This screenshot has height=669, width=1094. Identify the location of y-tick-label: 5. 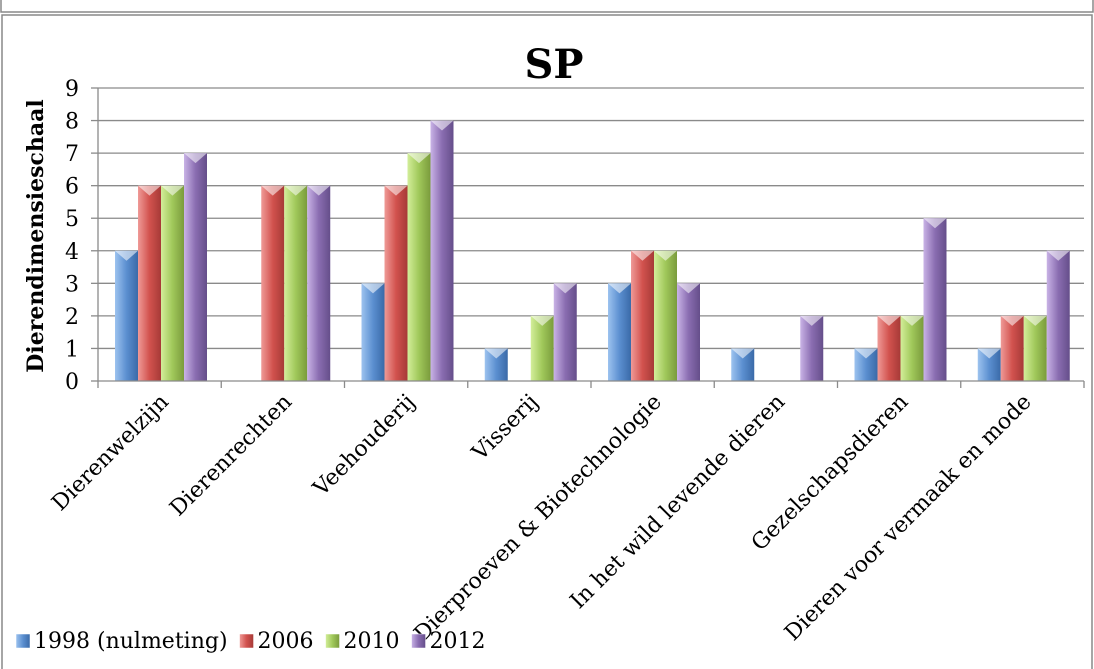
(72, 219).